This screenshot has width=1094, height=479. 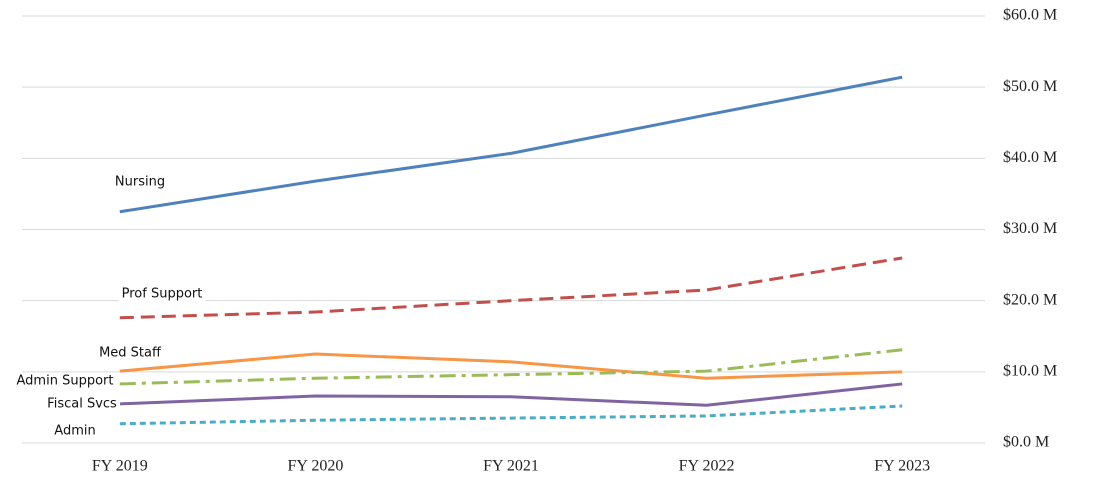 I want to click on y-tick-label: $20.0 M, so click(x=1030, y=299).